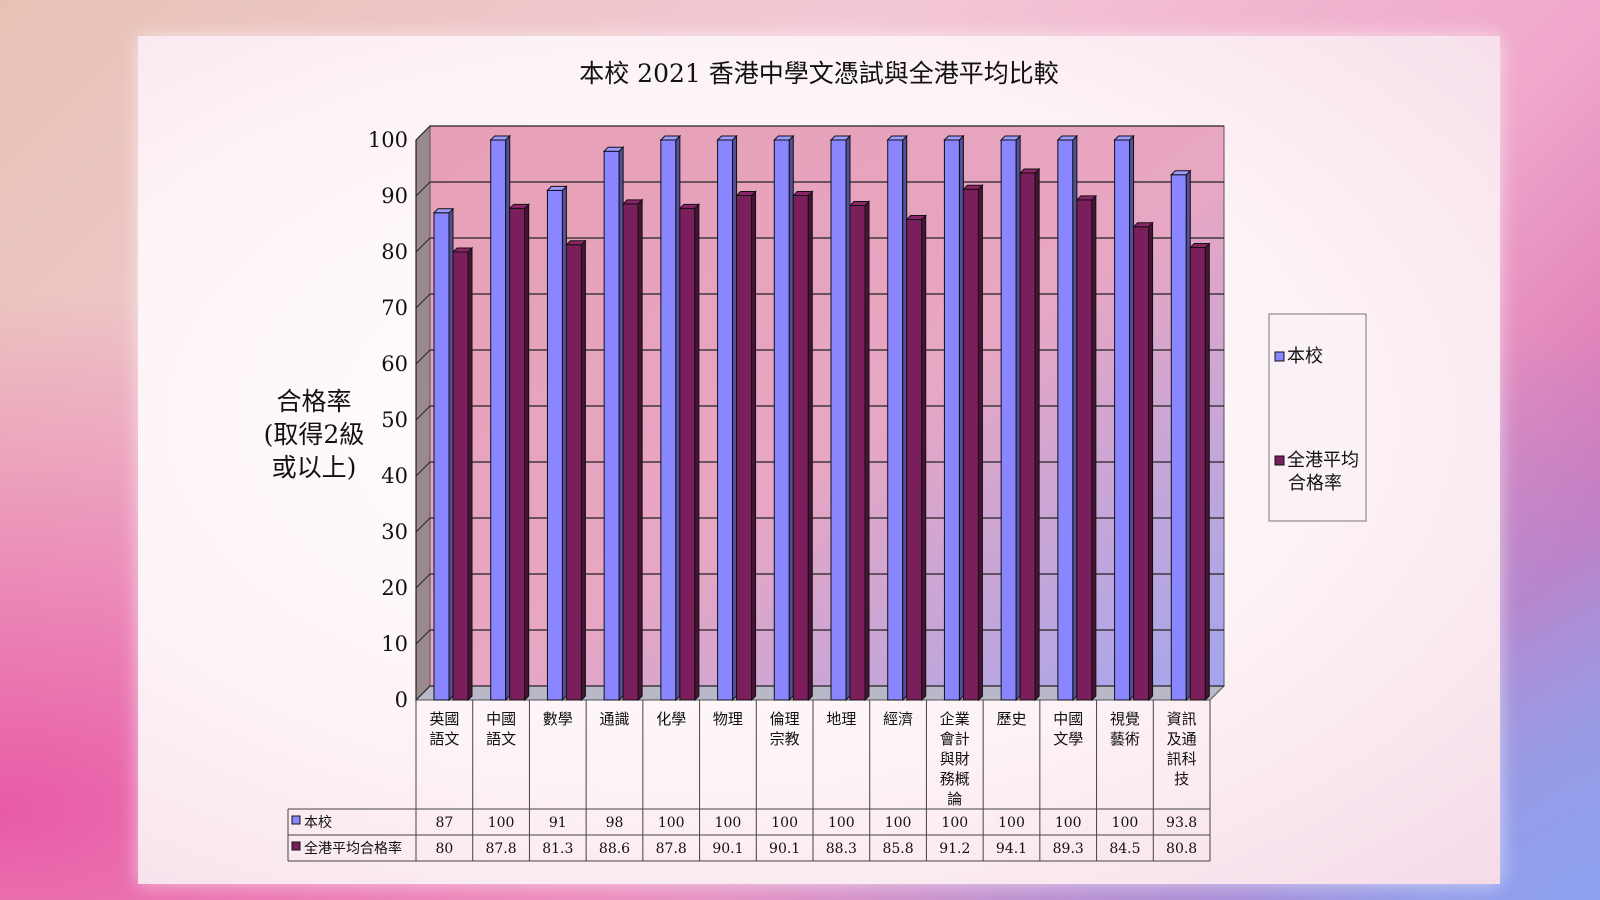  I want to click on table-series-name: 全港平均合格率, so click(353, 848).